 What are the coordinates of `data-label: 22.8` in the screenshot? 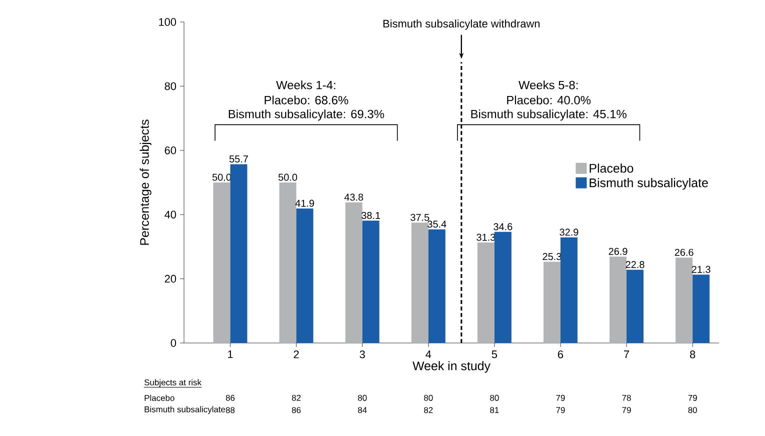 It's located at (635, 264).